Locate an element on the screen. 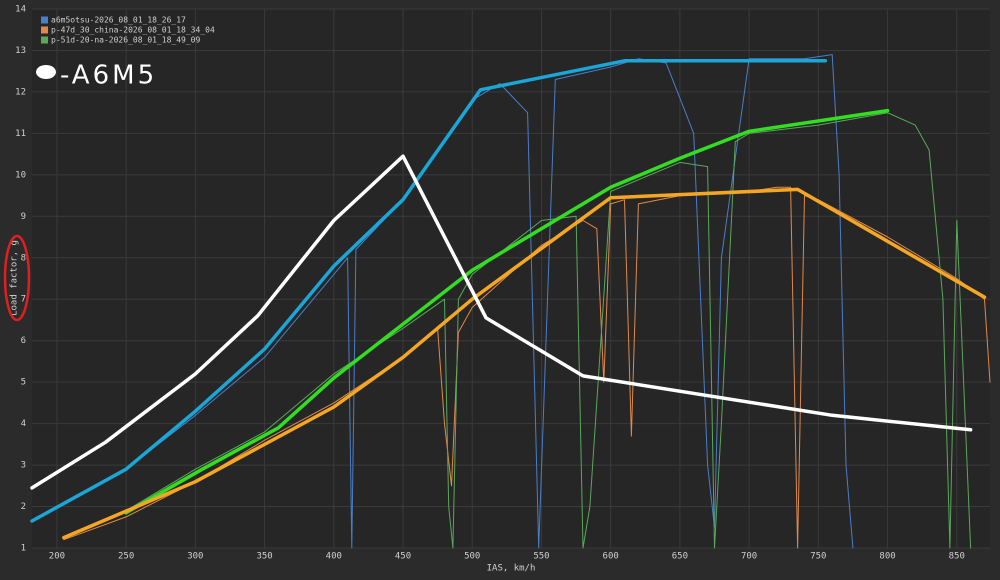 The image size is (1000, 580). x-tick-label: 450 is located at coordinates (403, 557).